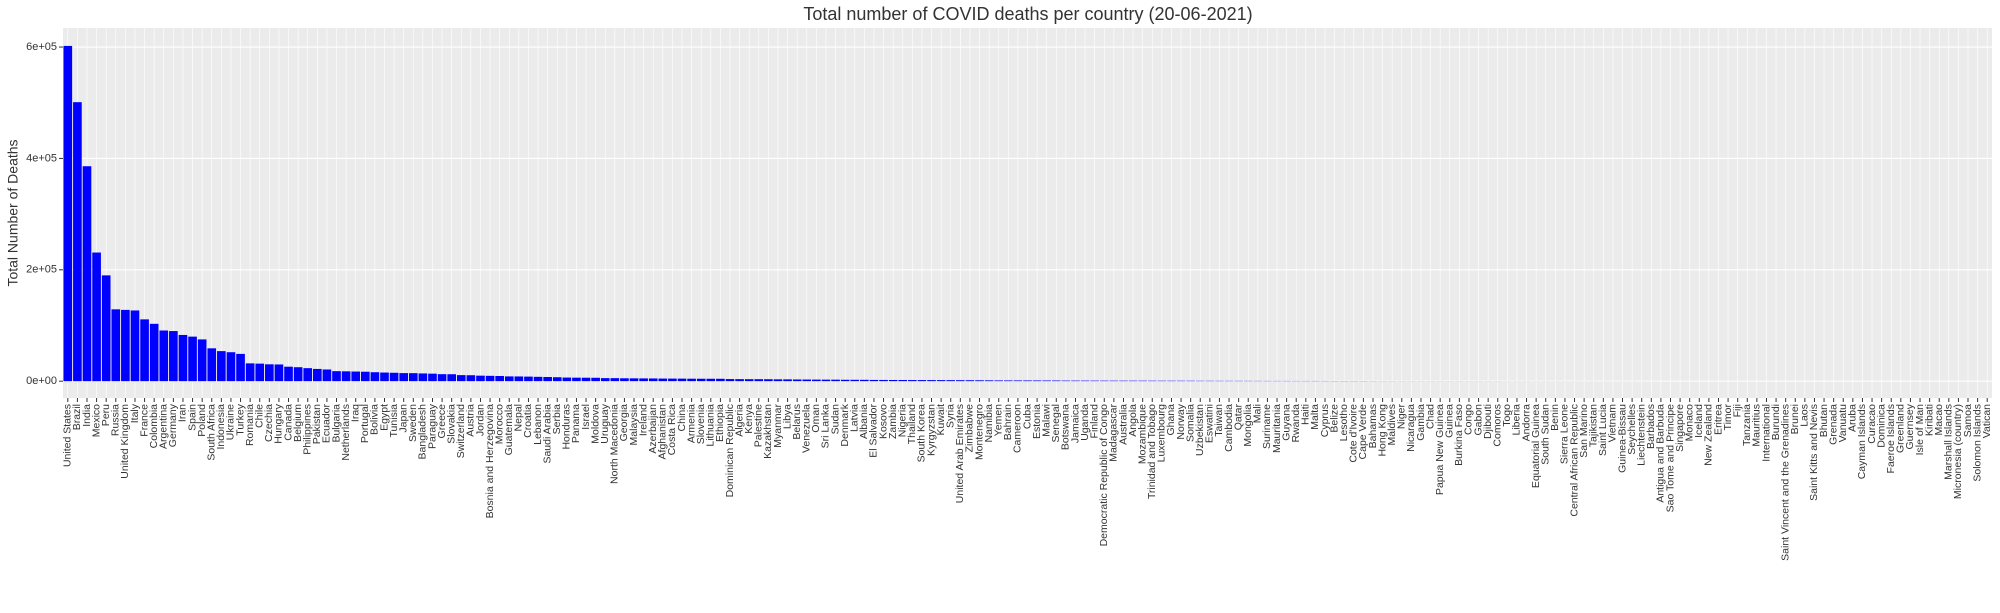 Image resolution: width=2000 pixels, height=613 pixels. I want to click on x-tick-label: Curacao, so click(1872, 424).